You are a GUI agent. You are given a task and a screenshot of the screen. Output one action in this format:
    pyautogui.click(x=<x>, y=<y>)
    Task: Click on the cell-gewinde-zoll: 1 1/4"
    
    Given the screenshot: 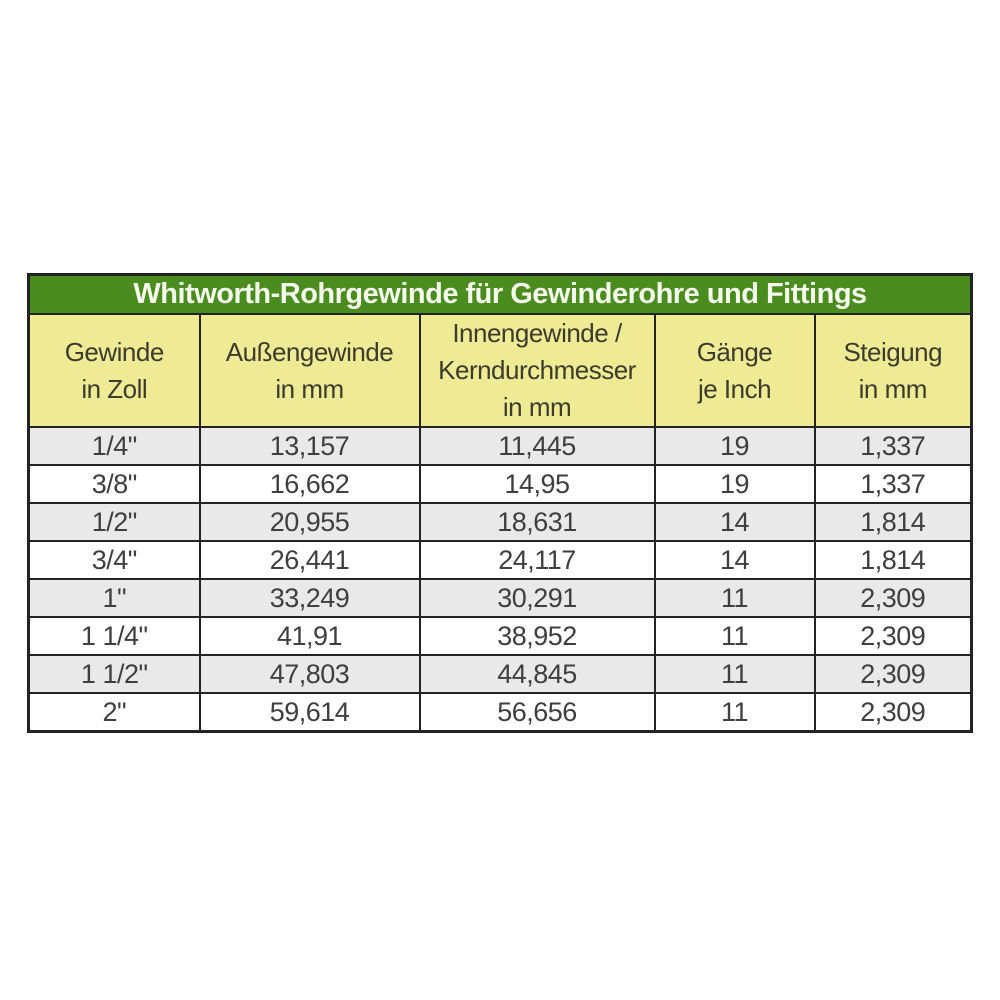 What is the action you would take?
    pyautogui.click(x=114, y=636)
    